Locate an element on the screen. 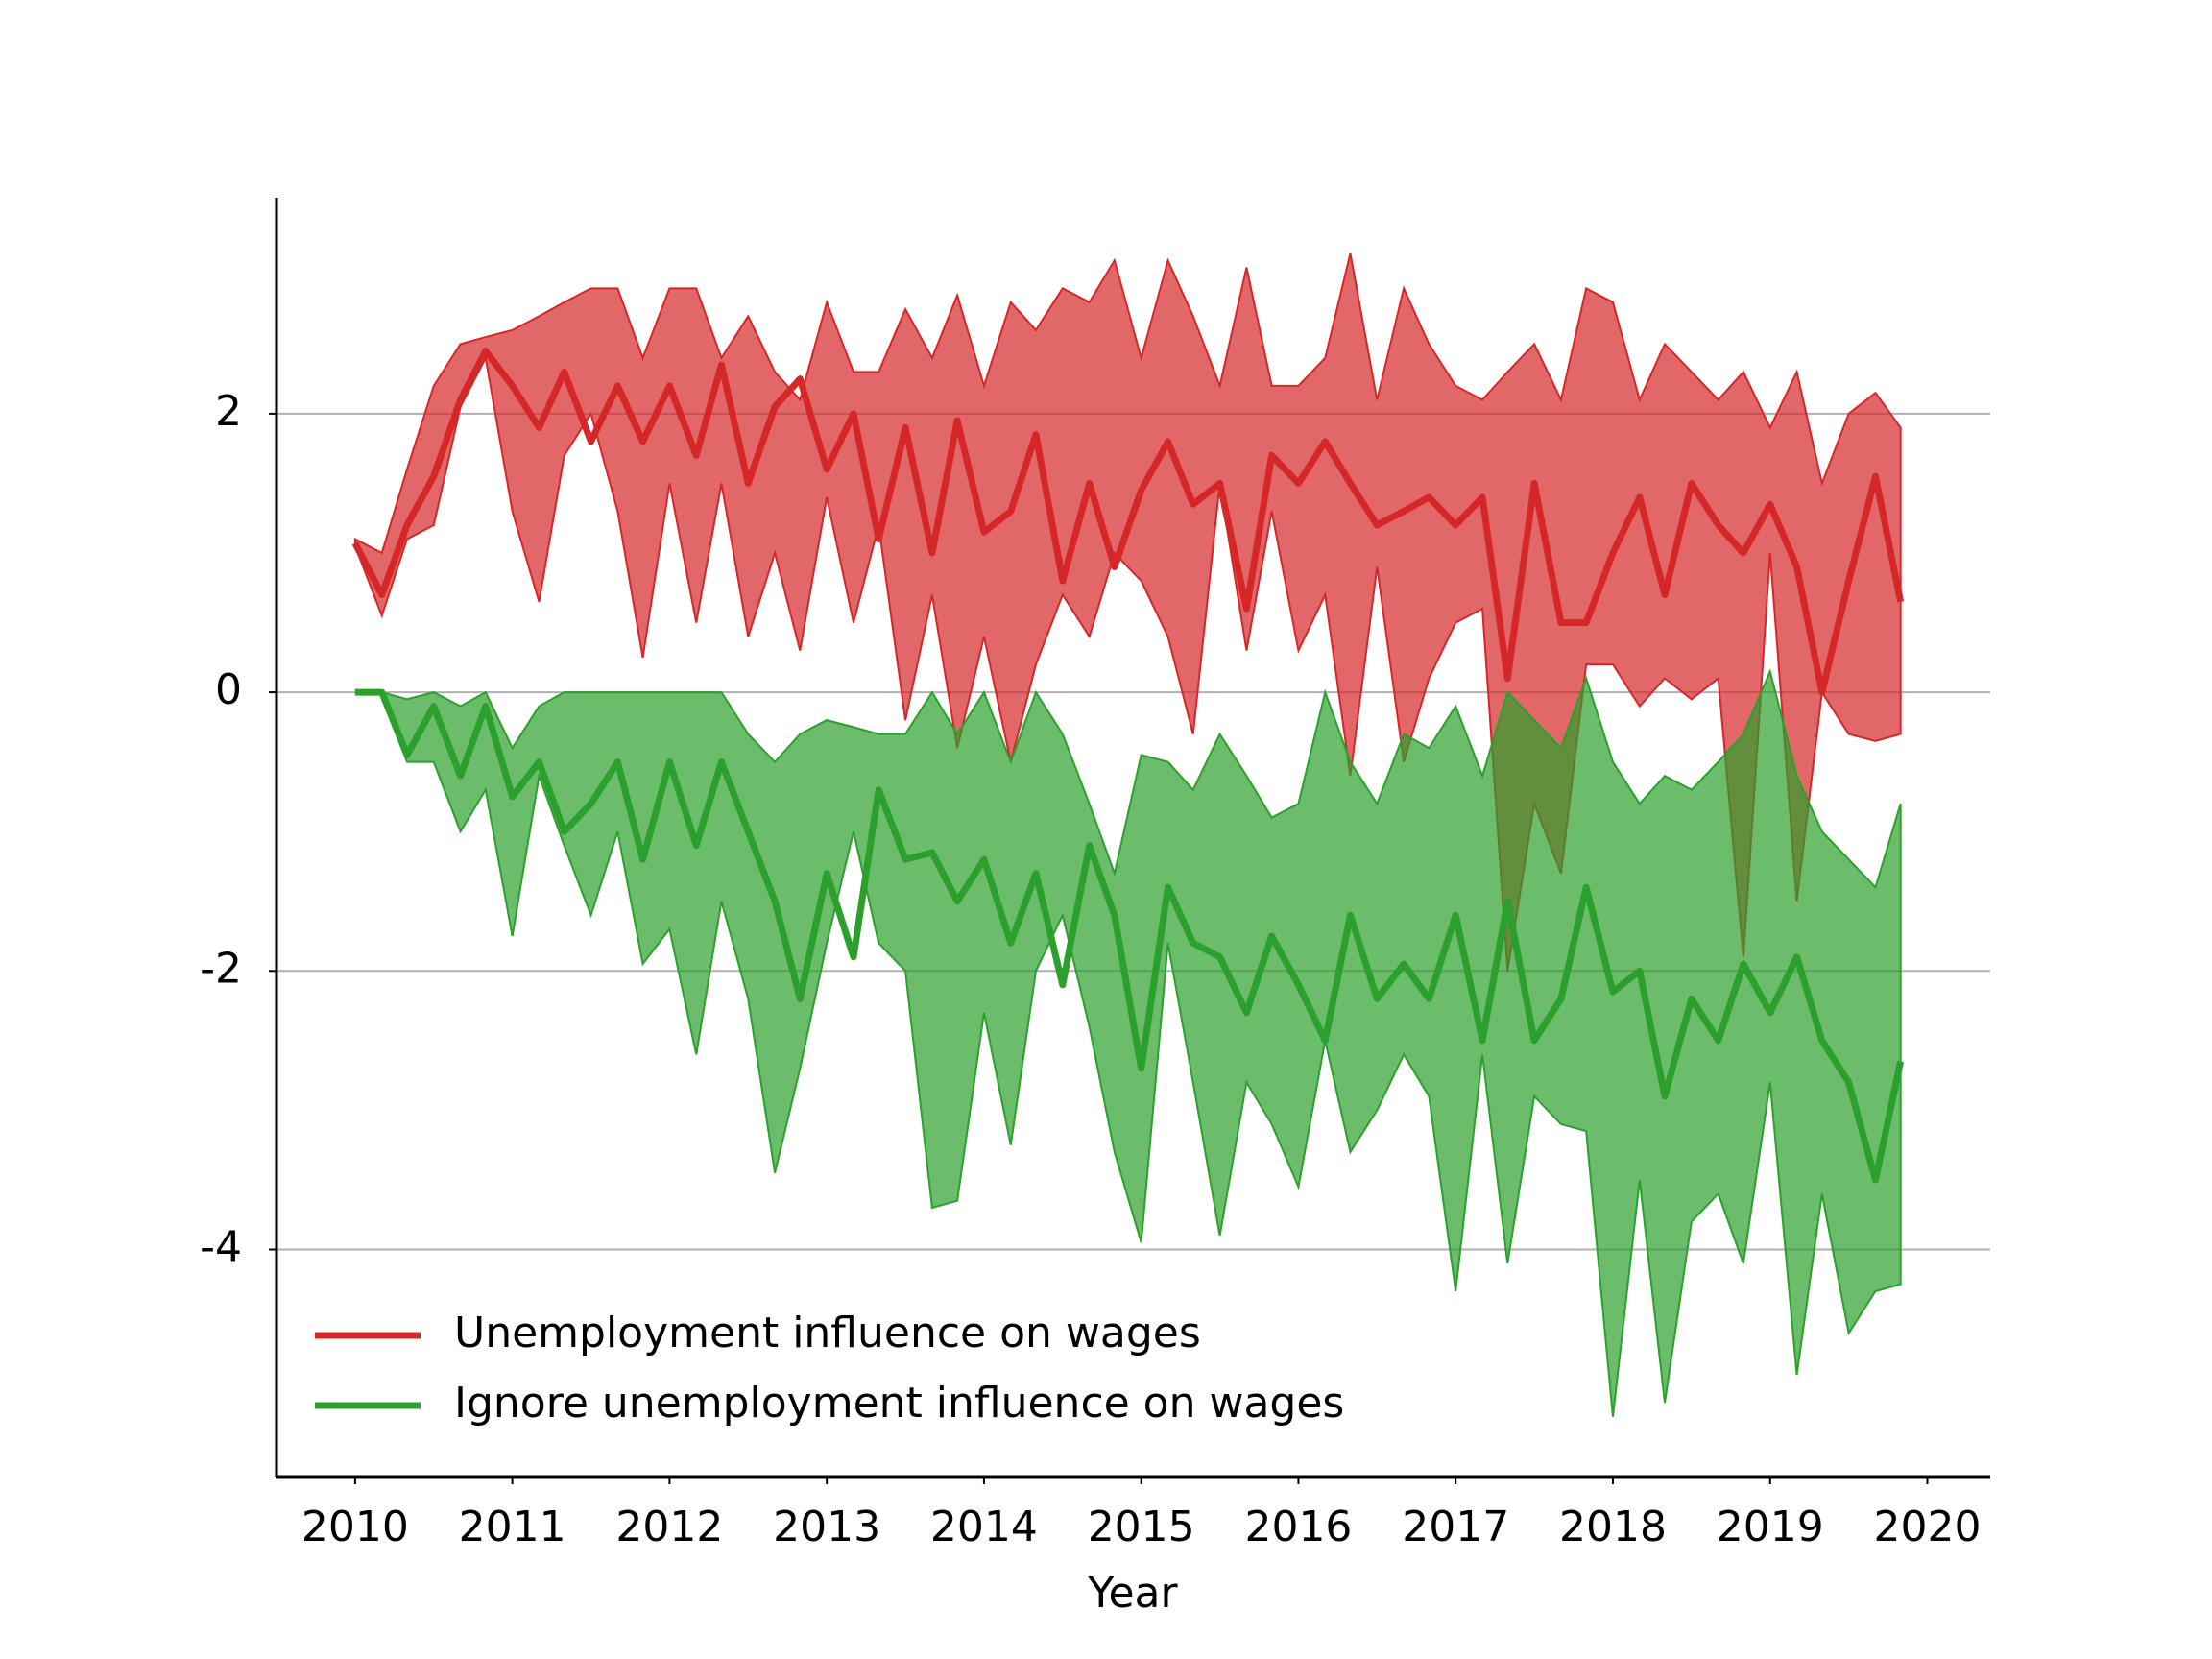 This screenshot has width=2212, height=1659. legend-label: Unemployment influence on wages is located at coordinates (827, 1333).